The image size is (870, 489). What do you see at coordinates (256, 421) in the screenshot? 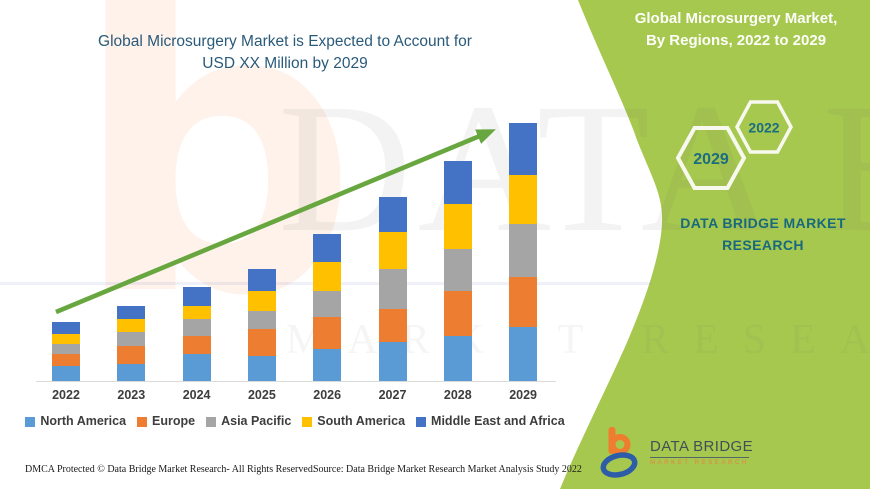
I see `legend-label: Asia Pacific` at bounding box center [256, 421].